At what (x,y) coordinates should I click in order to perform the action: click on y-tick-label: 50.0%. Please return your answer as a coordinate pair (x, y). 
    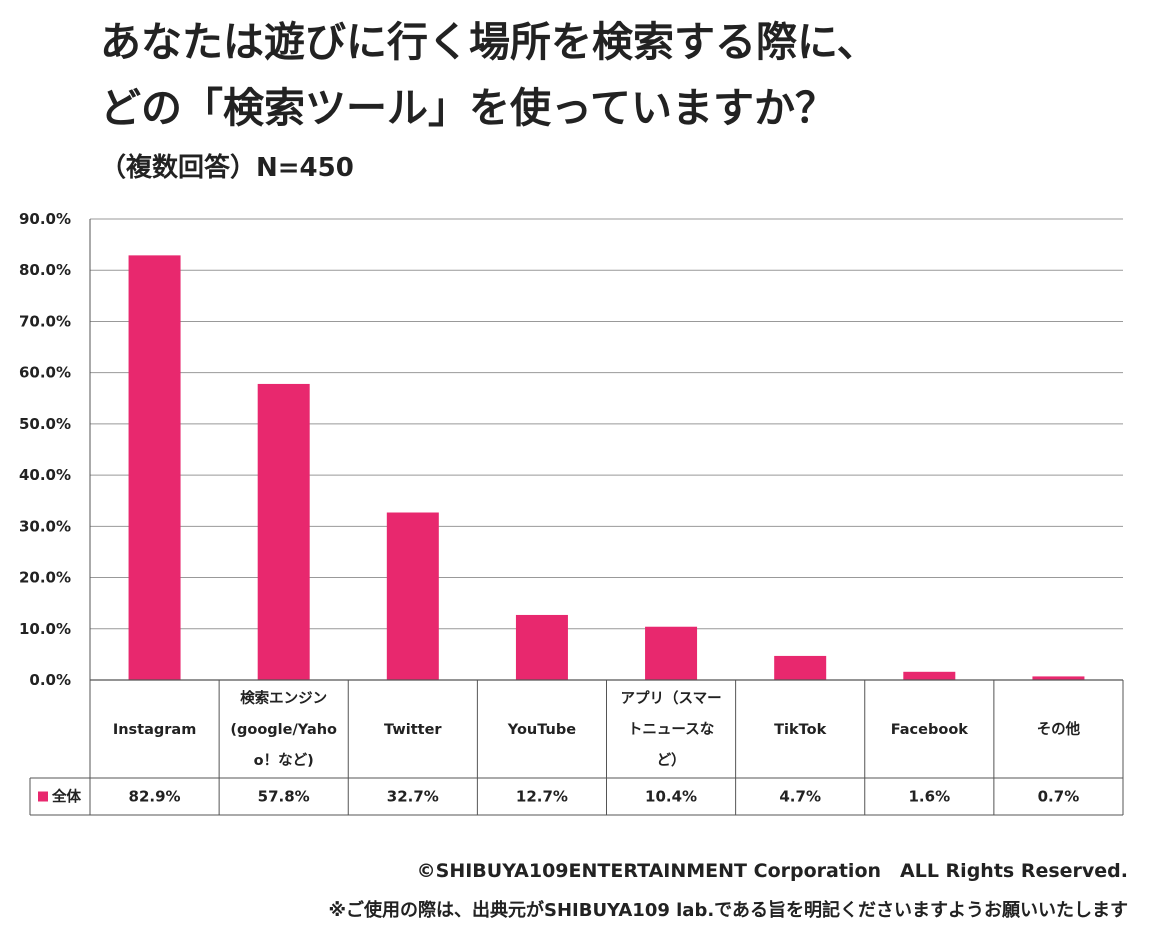
    Looking at the image, I should click on (45, 424).